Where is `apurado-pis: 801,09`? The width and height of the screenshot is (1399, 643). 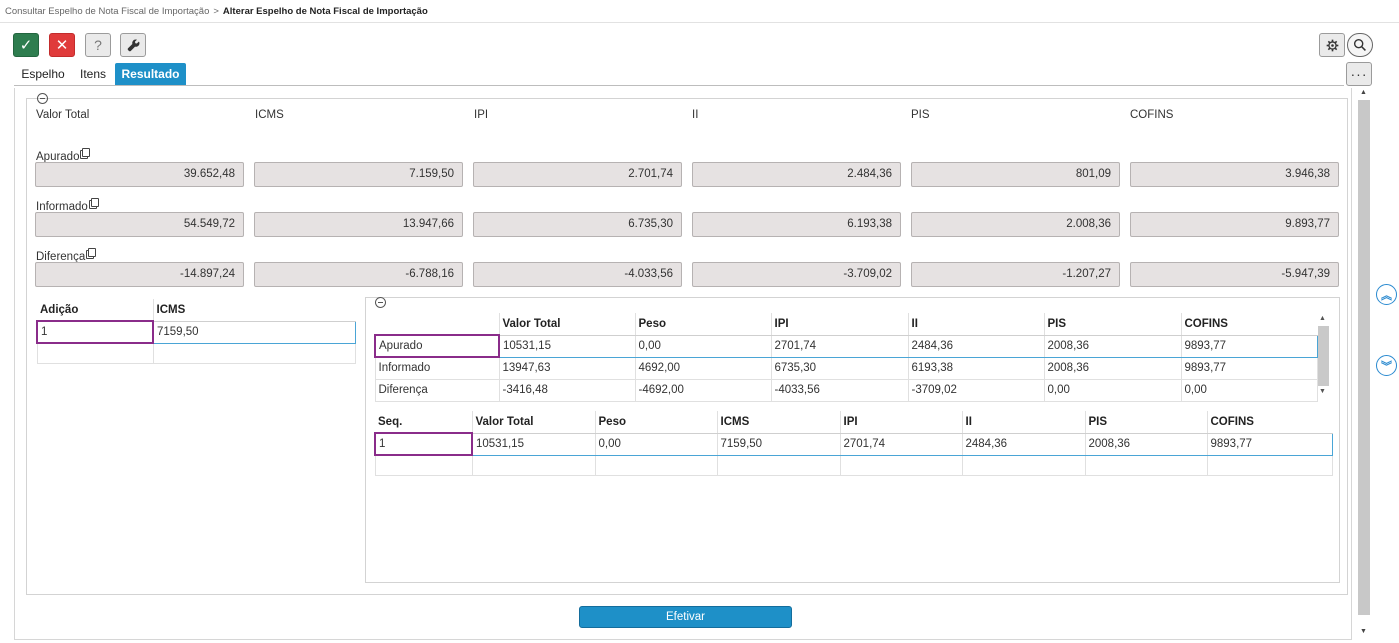 apurado-pis: 801,09 is located at coordinates (1015, 174).